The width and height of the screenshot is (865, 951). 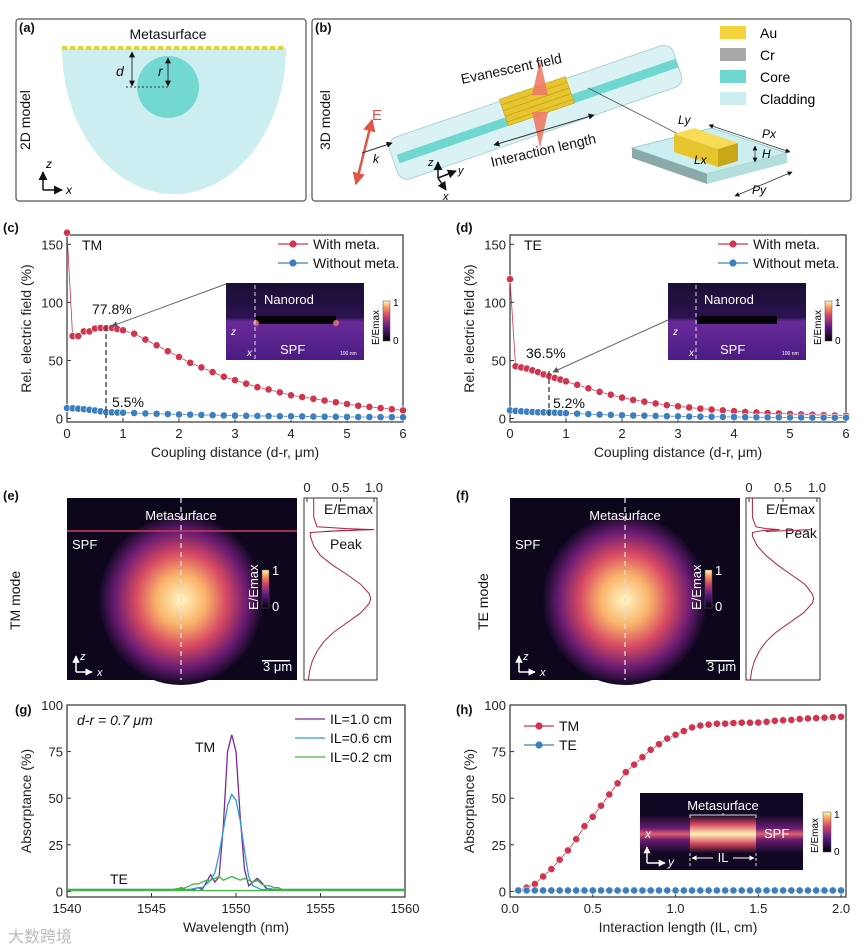 I want to click on y-tick-label: 25, so click(x=499, y=845).